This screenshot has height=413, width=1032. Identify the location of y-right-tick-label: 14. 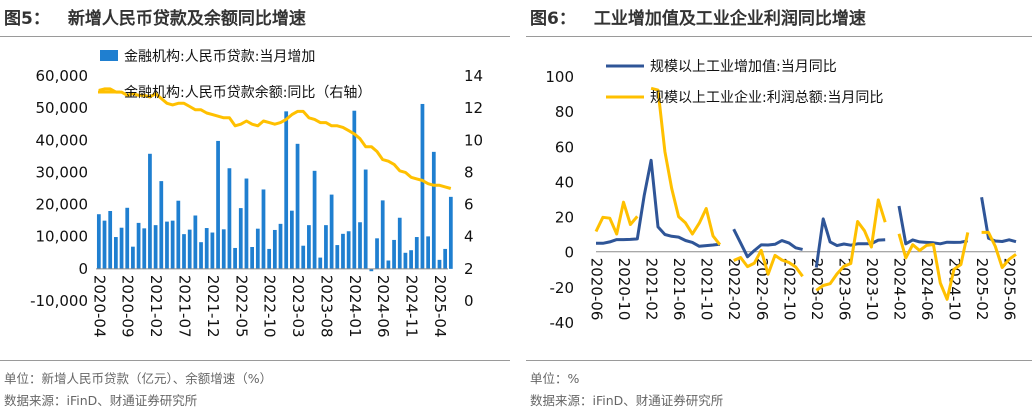
(473, 76).